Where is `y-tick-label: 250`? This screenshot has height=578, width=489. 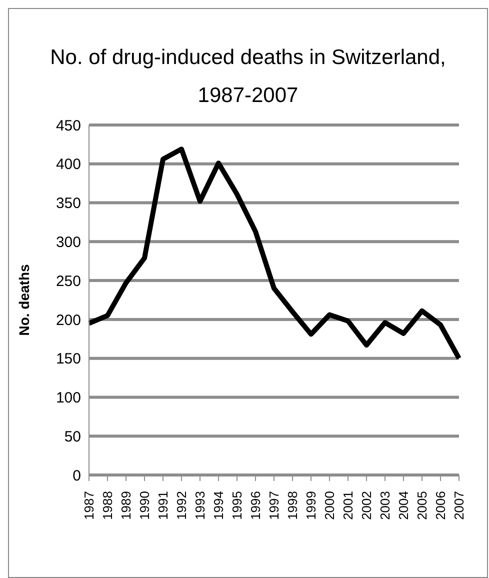 y-tick-label: 250 is located at coordinates (68, 281).